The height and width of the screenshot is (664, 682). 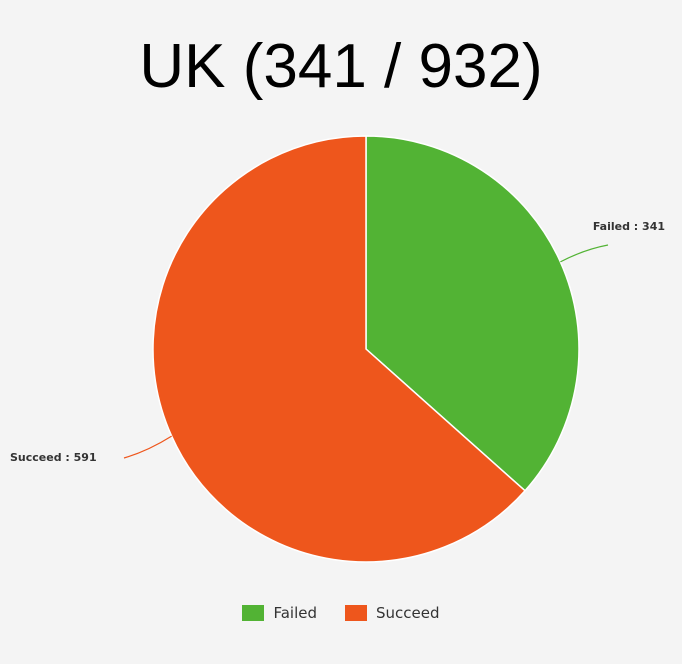 I want to click on legend-swatch-succeed, so click(x=356, y=613).